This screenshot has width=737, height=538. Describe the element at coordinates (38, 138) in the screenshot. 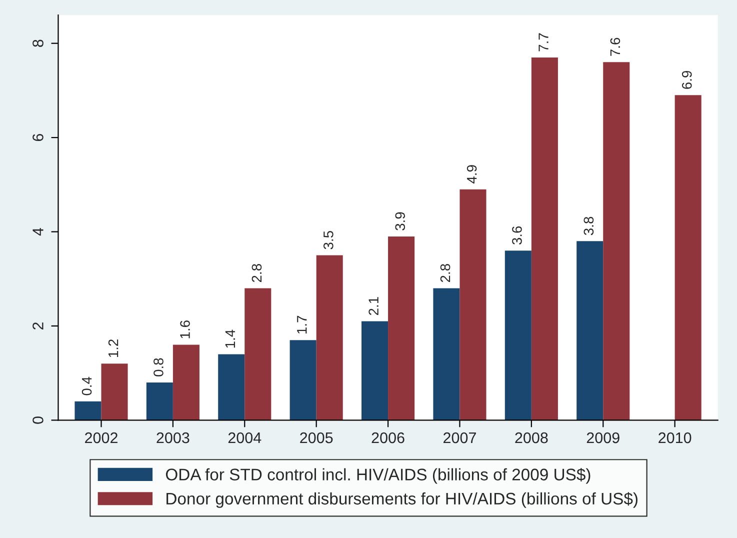

I see `y-tick-label: 6` at that location.